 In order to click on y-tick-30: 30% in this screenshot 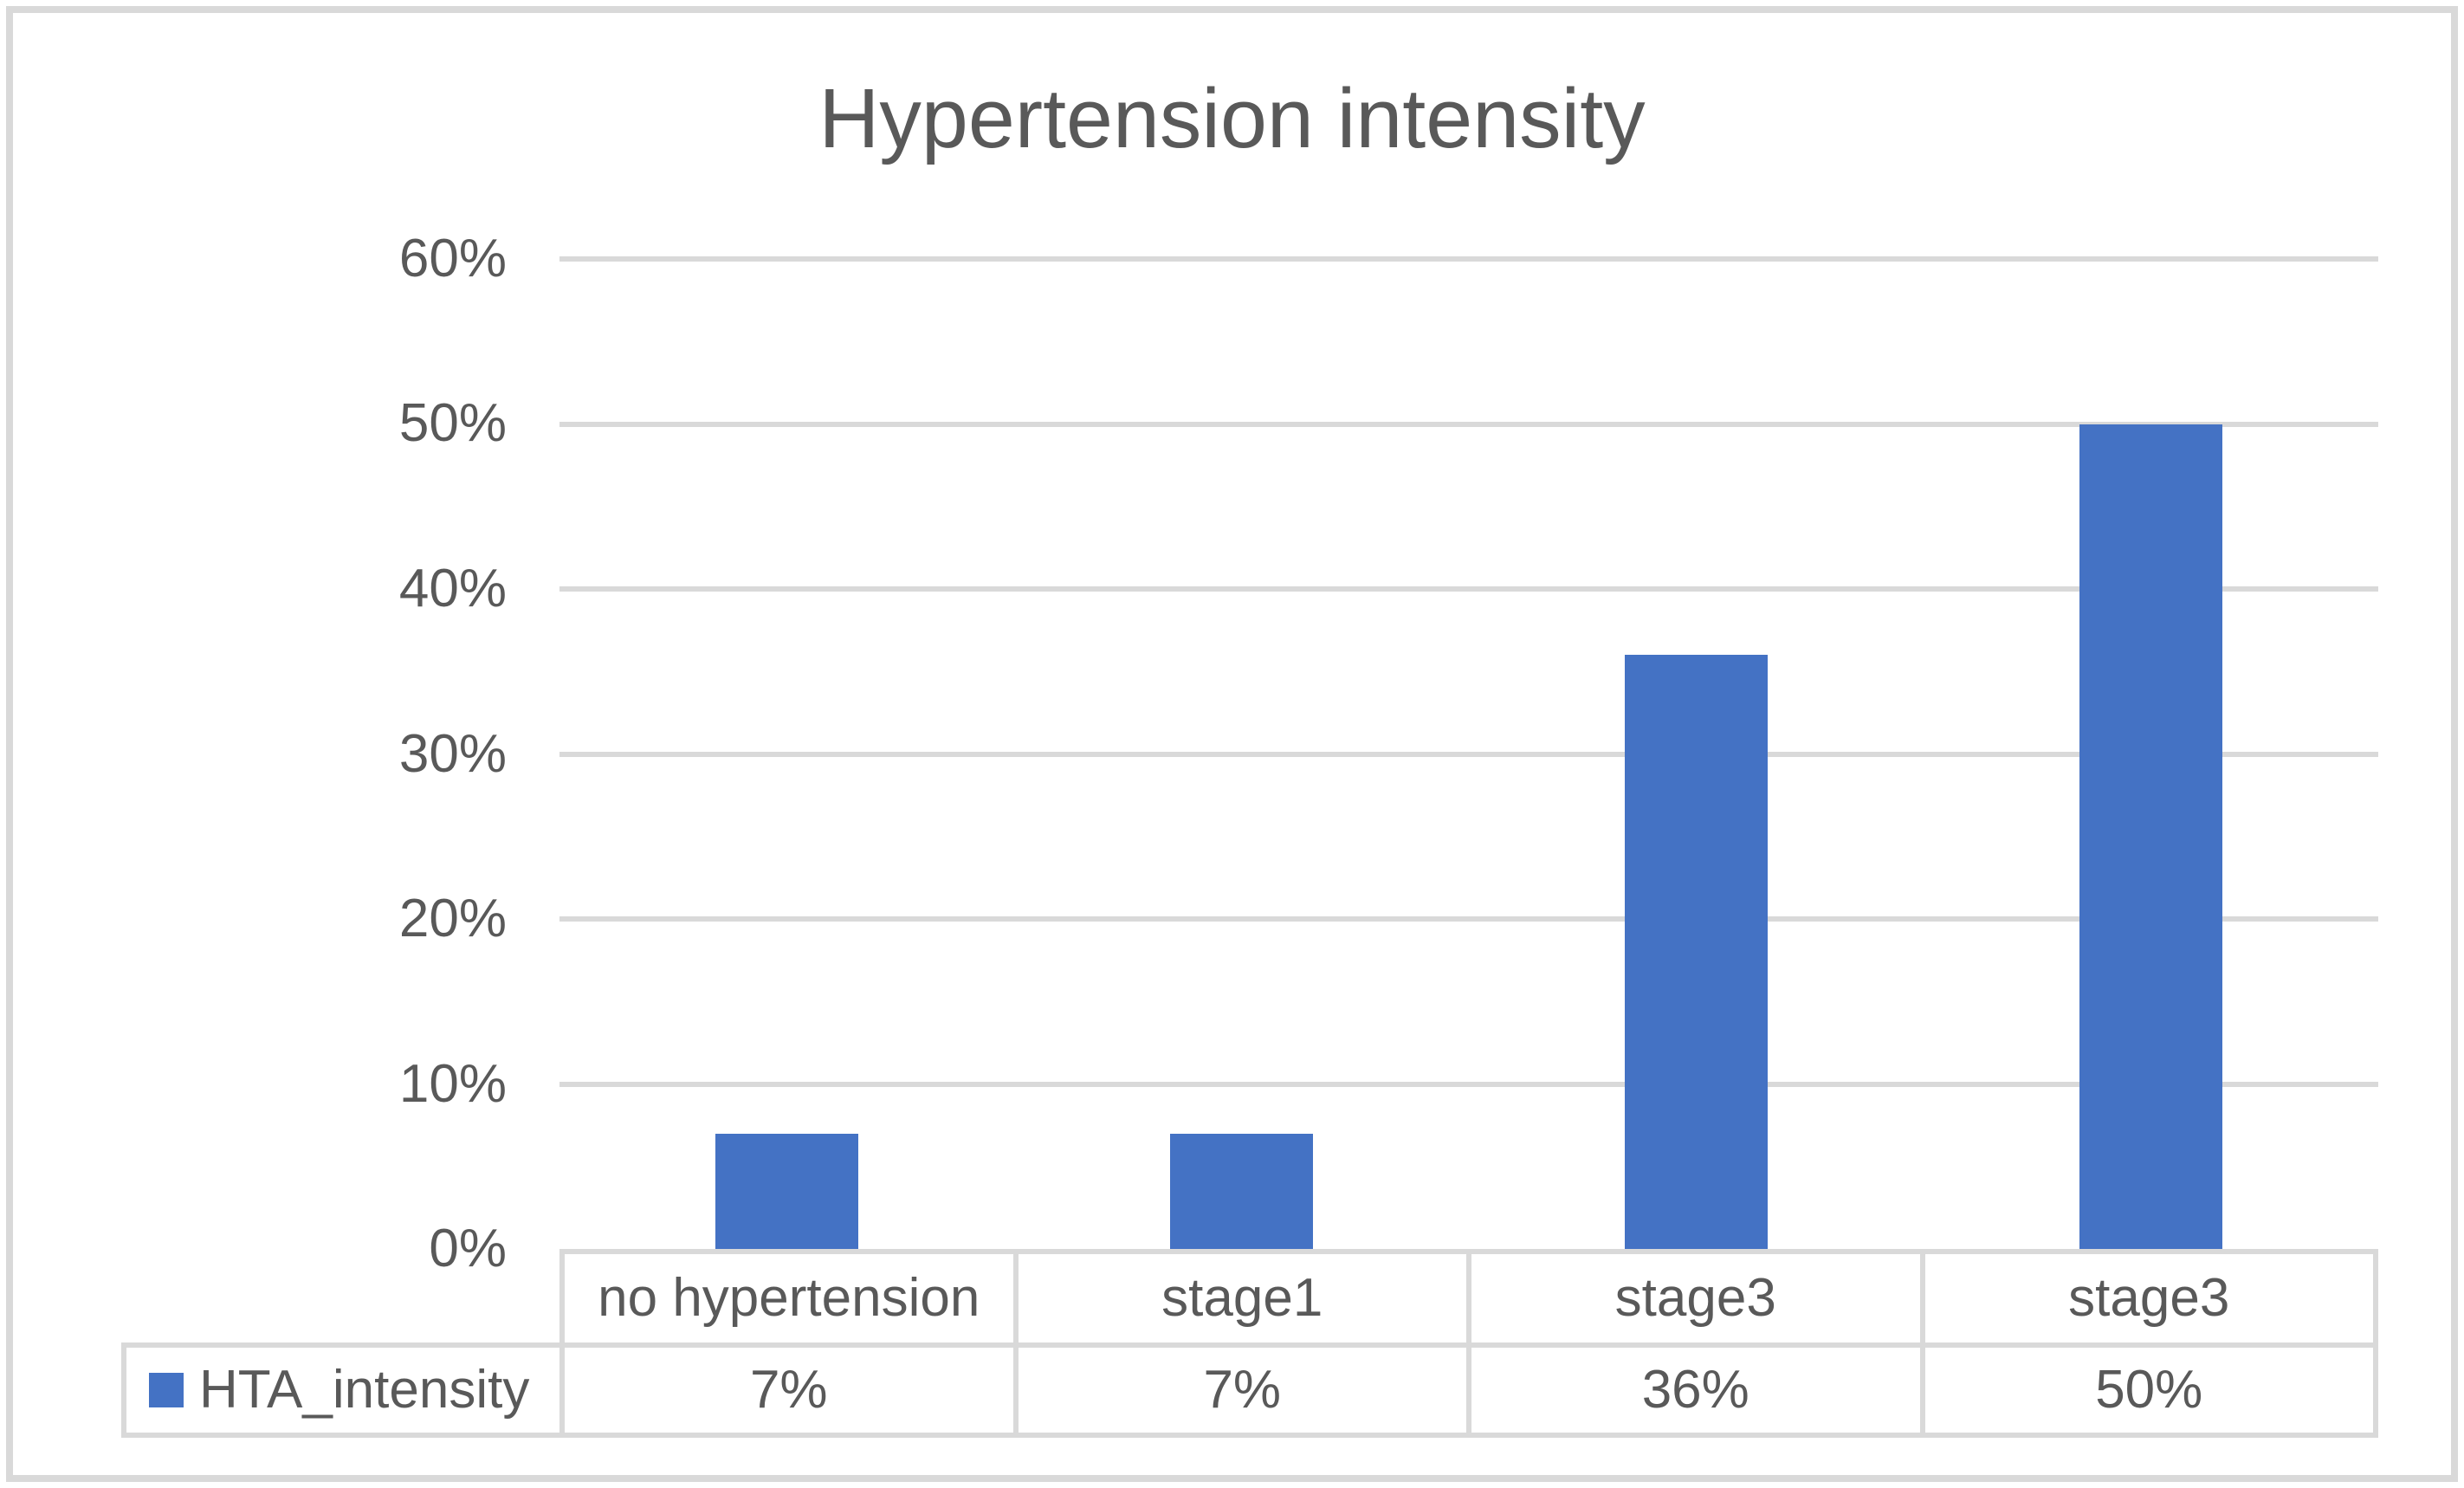, I will do `click(452, 754)`.